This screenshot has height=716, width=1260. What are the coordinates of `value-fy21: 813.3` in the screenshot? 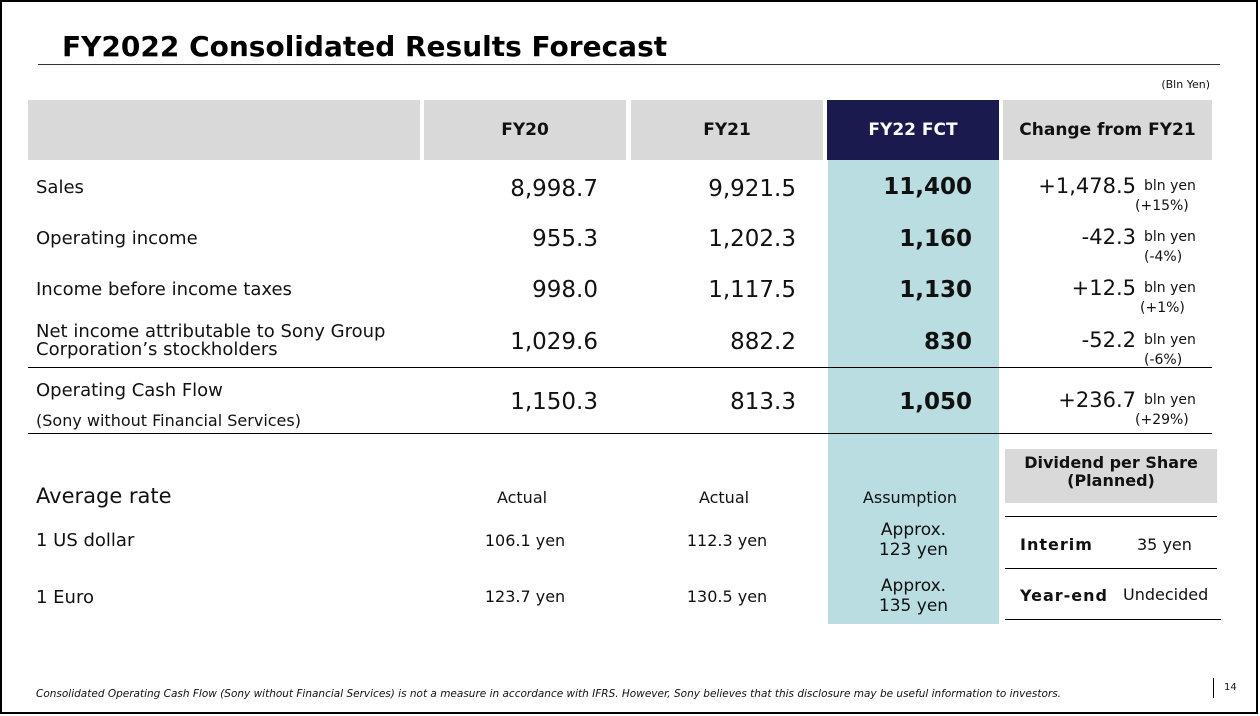 It's located at (763, 402).